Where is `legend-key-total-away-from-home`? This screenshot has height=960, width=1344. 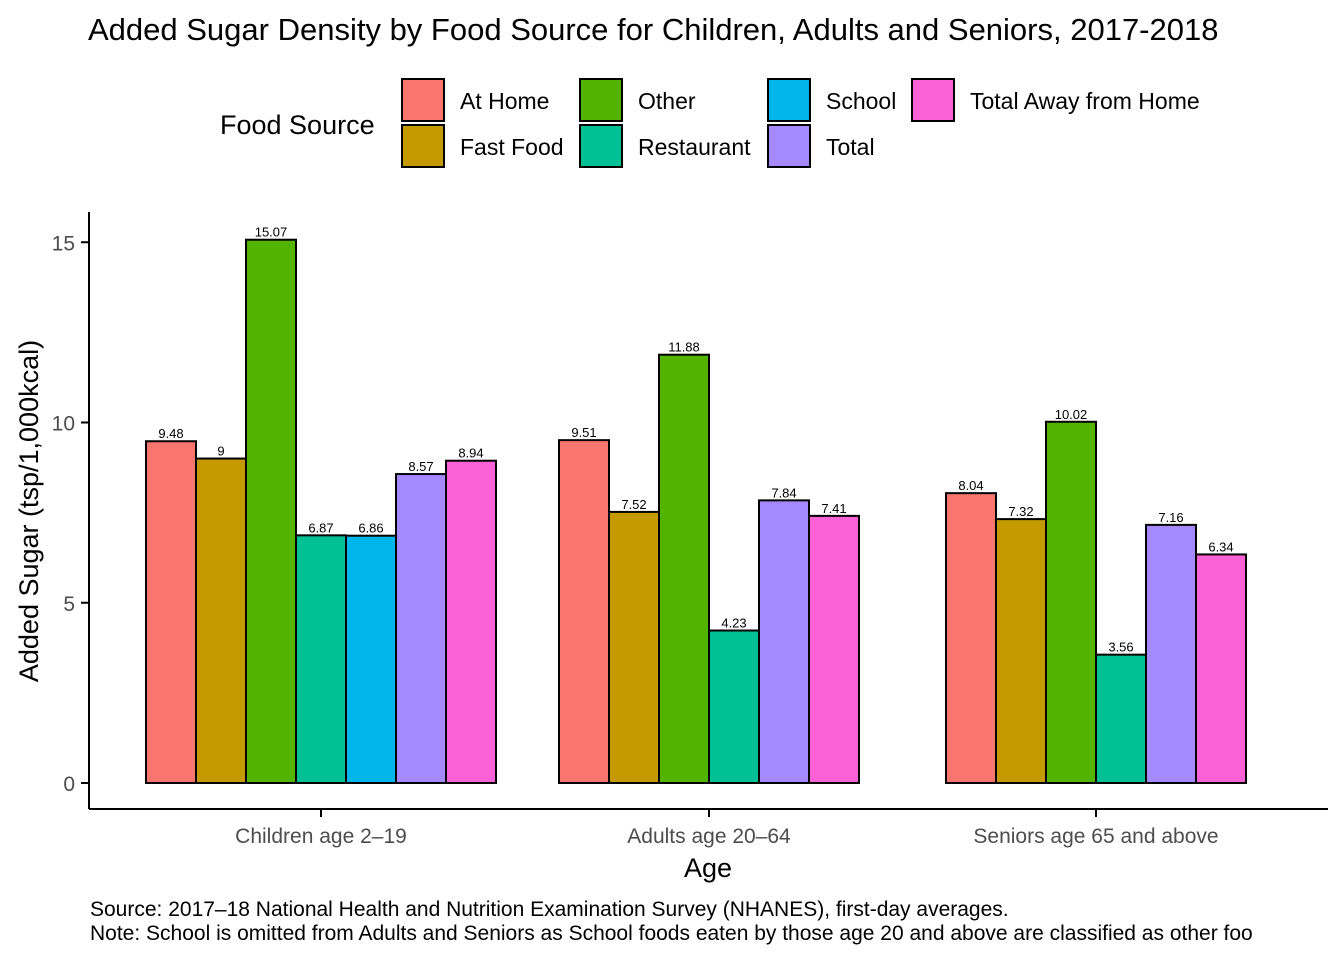
legend-key-total-away-from-home is located at coordinates (933, 100).